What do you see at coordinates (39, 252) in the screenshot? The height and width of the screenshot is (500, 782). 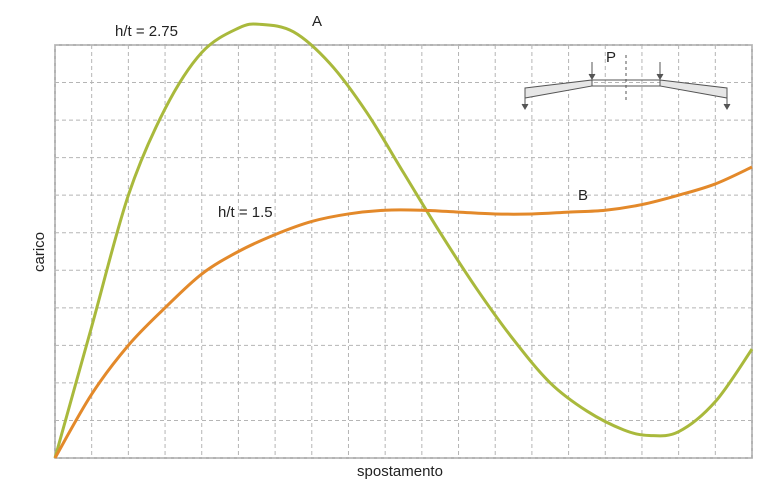 I see `y-axis-label: carico` at bounding box center [39, 252].